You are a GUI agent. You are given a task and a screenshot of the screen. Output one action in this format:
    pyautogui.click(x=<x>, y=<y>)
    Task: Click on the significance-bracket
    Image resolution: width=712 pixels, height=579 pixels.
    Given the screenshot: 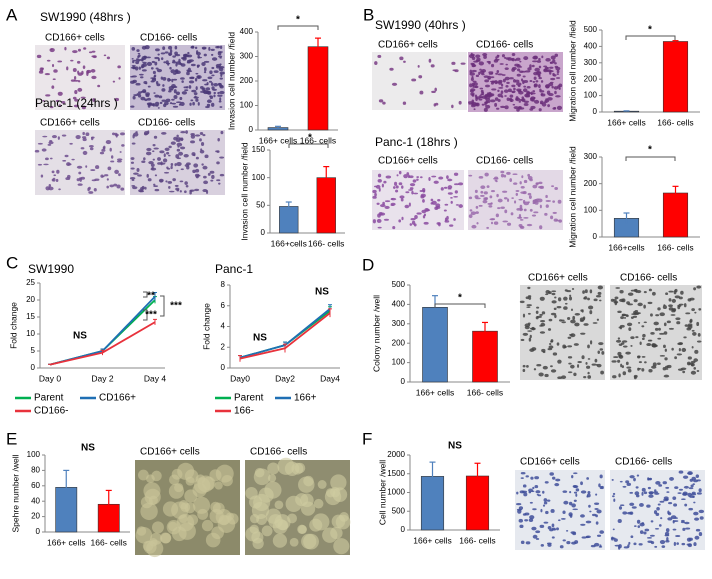 What is the action you would take?
    pyautogui.click(x=460, y=305)
    